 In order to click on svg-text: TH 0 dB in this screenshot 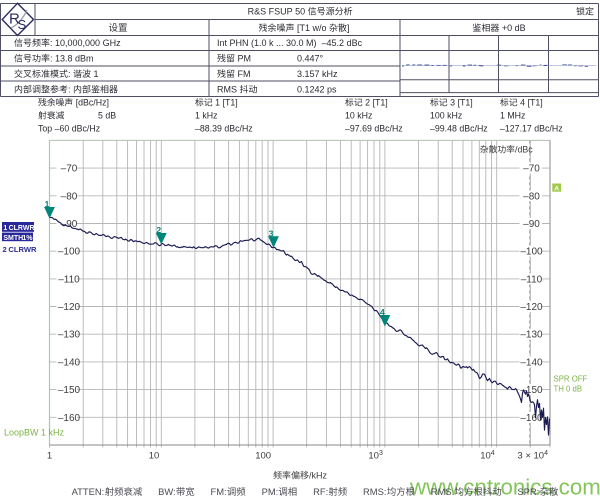, I will do `click(568, 389)`.